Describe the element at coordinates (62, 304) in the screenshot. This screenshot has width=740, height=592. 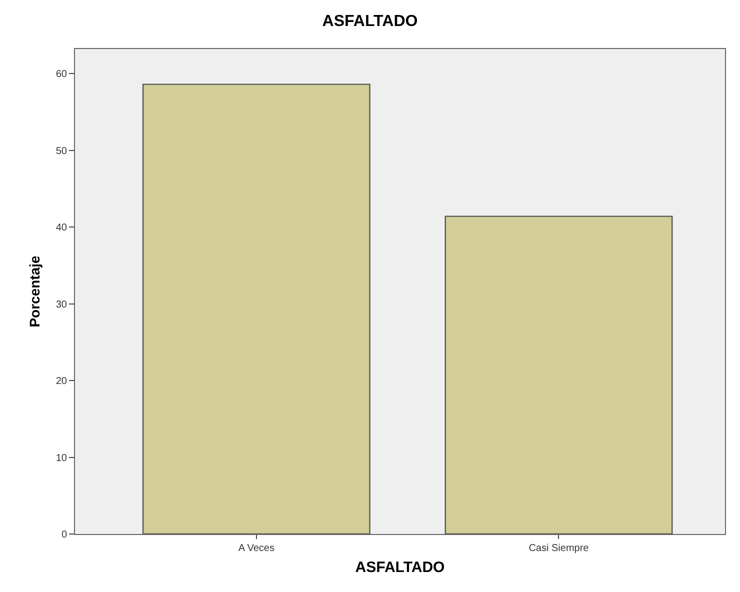
I see `y-tick-label: 30` at that location.